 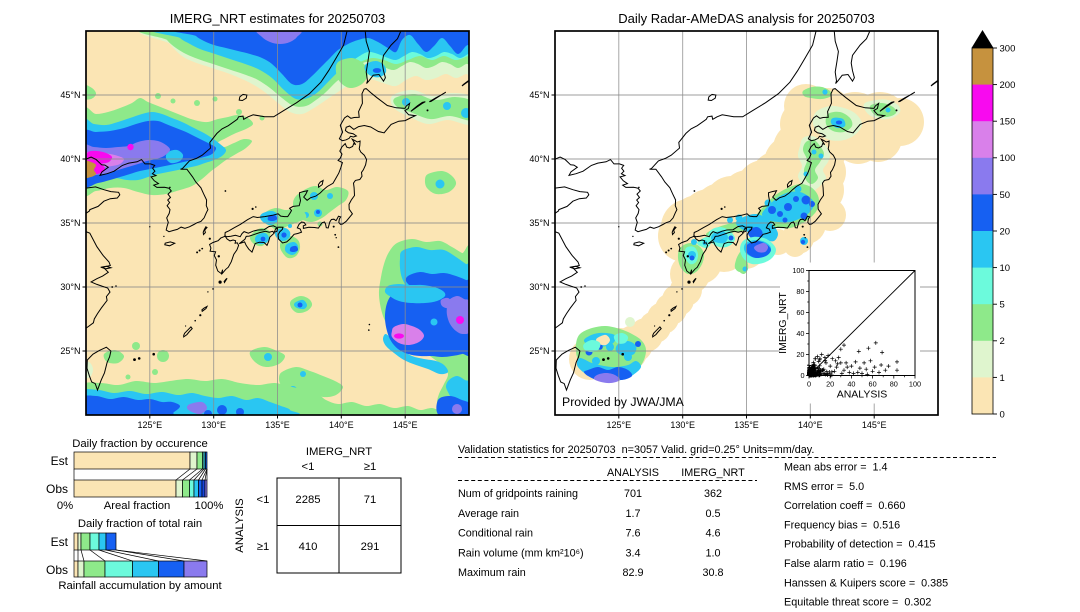 What do you see at coordinates (844, 506) in the screenshot?
I see `svg-text: Correlation coeff = 0.660` at bounding box center [844, 506].